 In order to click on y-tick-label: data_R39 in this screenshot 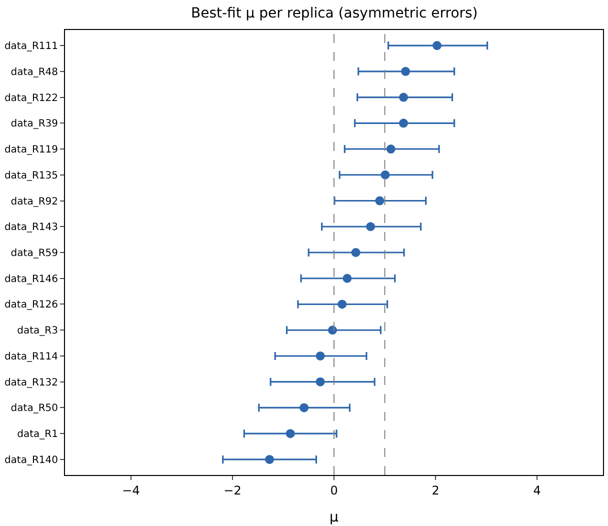, I will do `click(34, 124)`.